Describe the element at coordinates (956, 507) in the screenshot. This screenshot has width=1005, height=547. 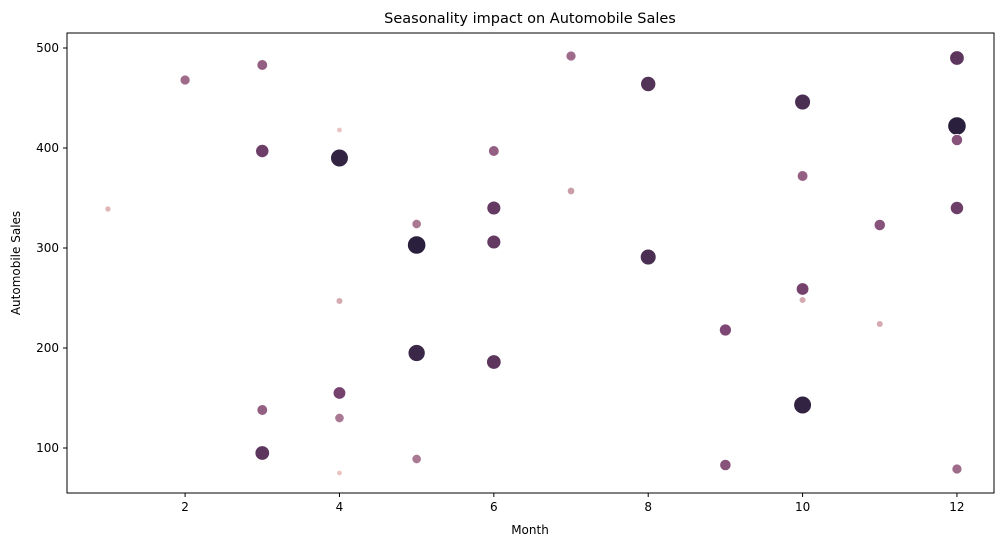
I see `x-tick-label: 12` at that location.